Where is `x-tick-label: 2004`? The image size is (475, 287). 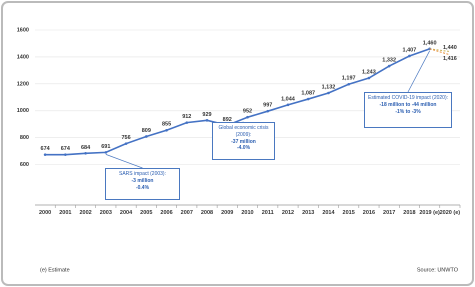
x-tick-label: 2004 is located at coordinates (126, 213).